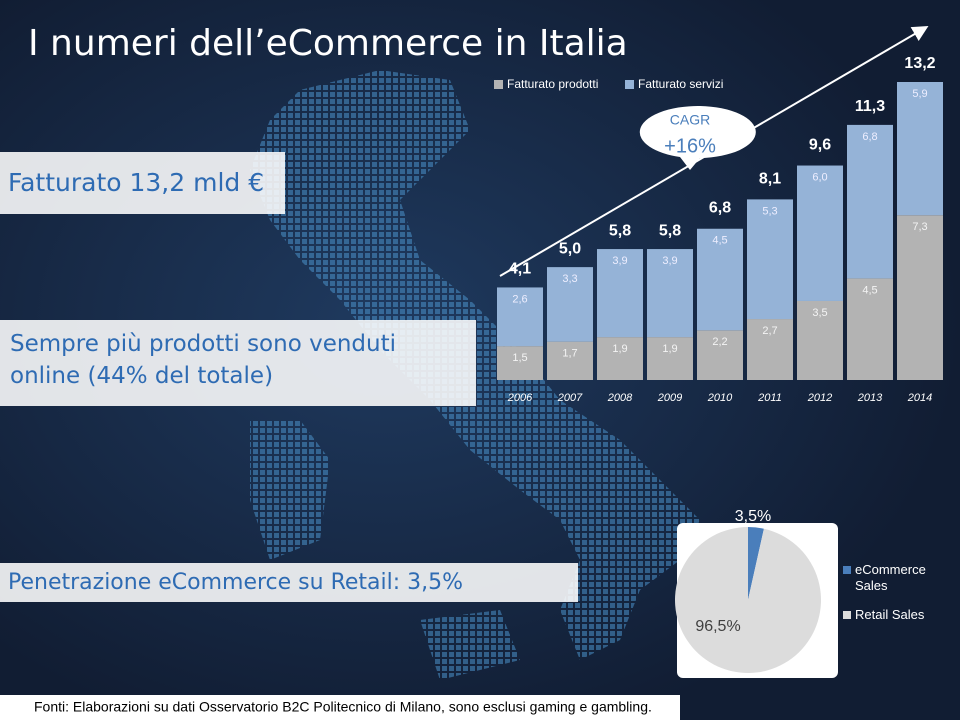 Image resolution: width=960 pixels, height=720 pixels. Describe the element at coordinates (820, 144) in the screenshot. I see `total-label: 9,6` at that location.